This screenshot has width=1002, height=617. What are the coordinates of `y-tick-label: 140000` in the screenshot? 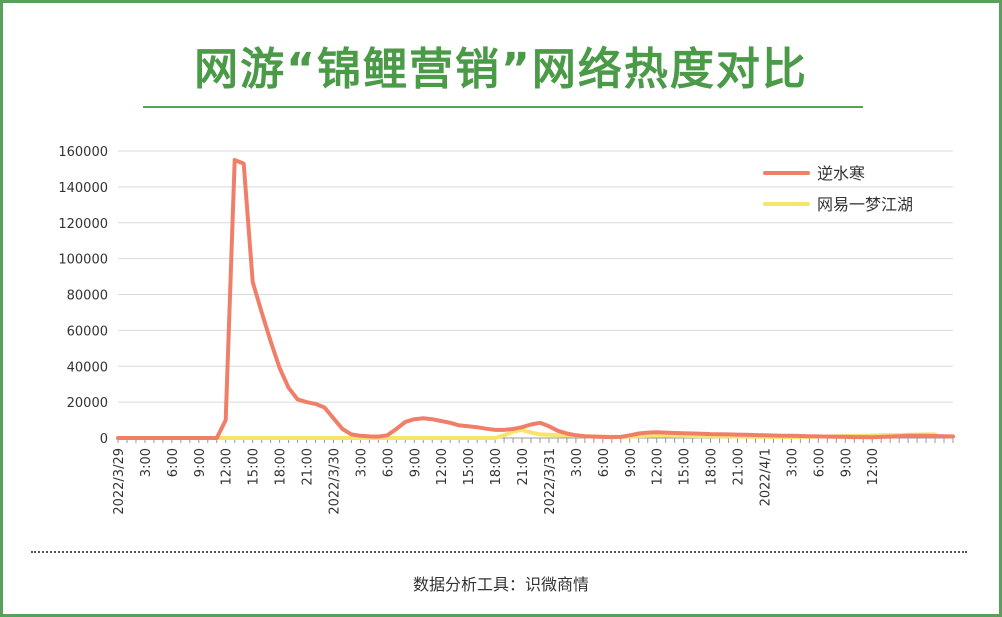 It's located at (83, 188).